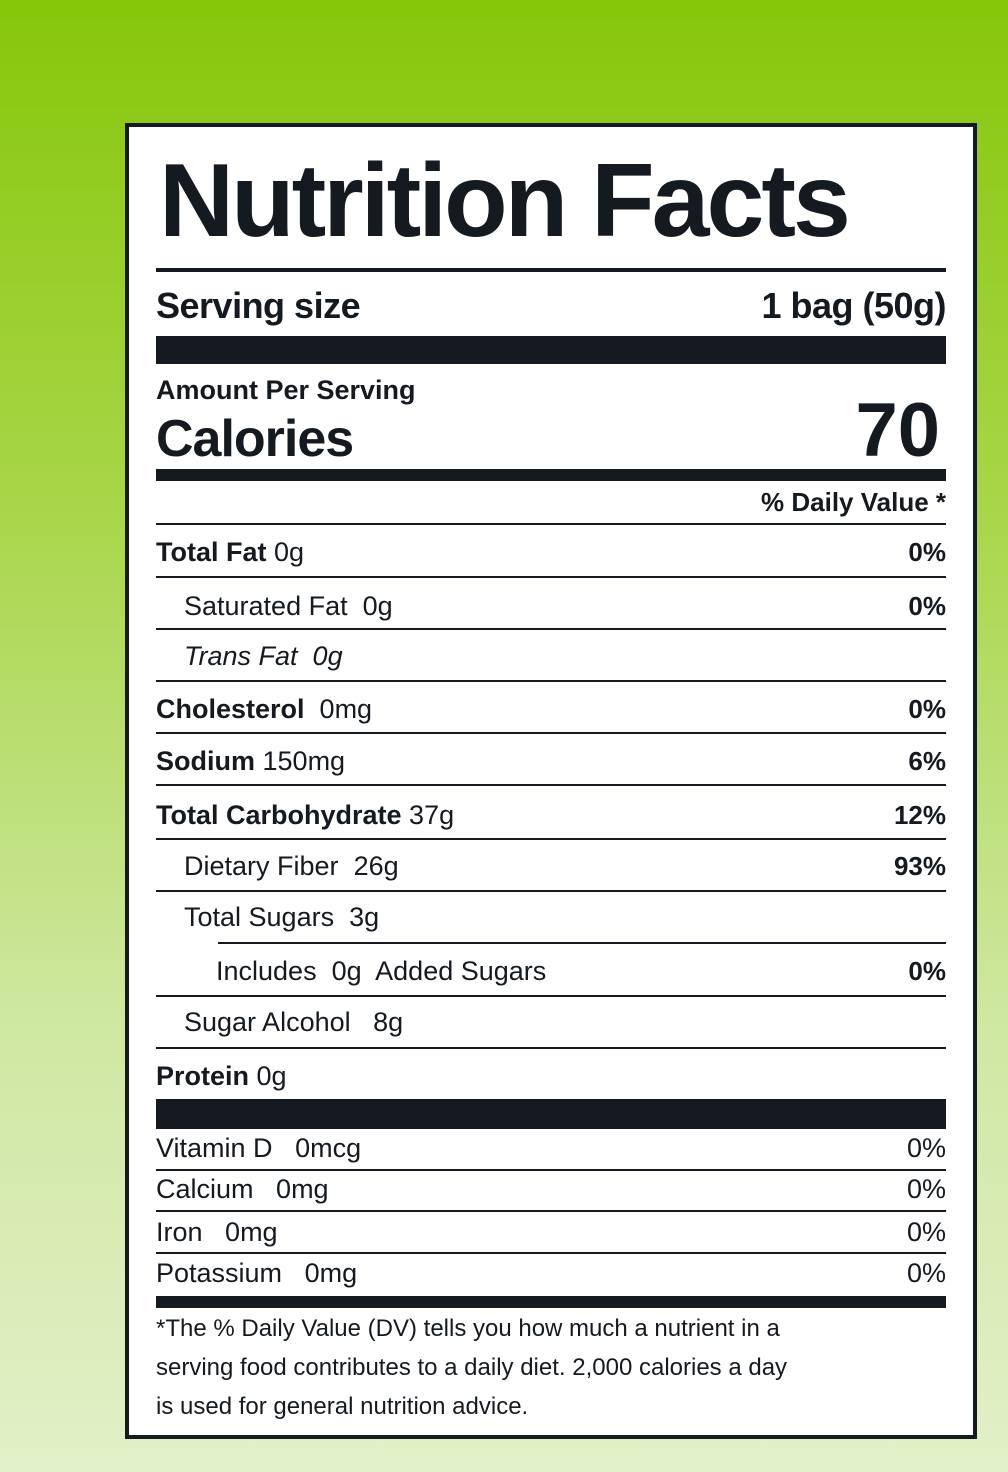 Image resolution: width=1008 pixels, height=1472 pixels. I want to click on footnote-line: is used for general nutrition advice., so click(342, 1406).